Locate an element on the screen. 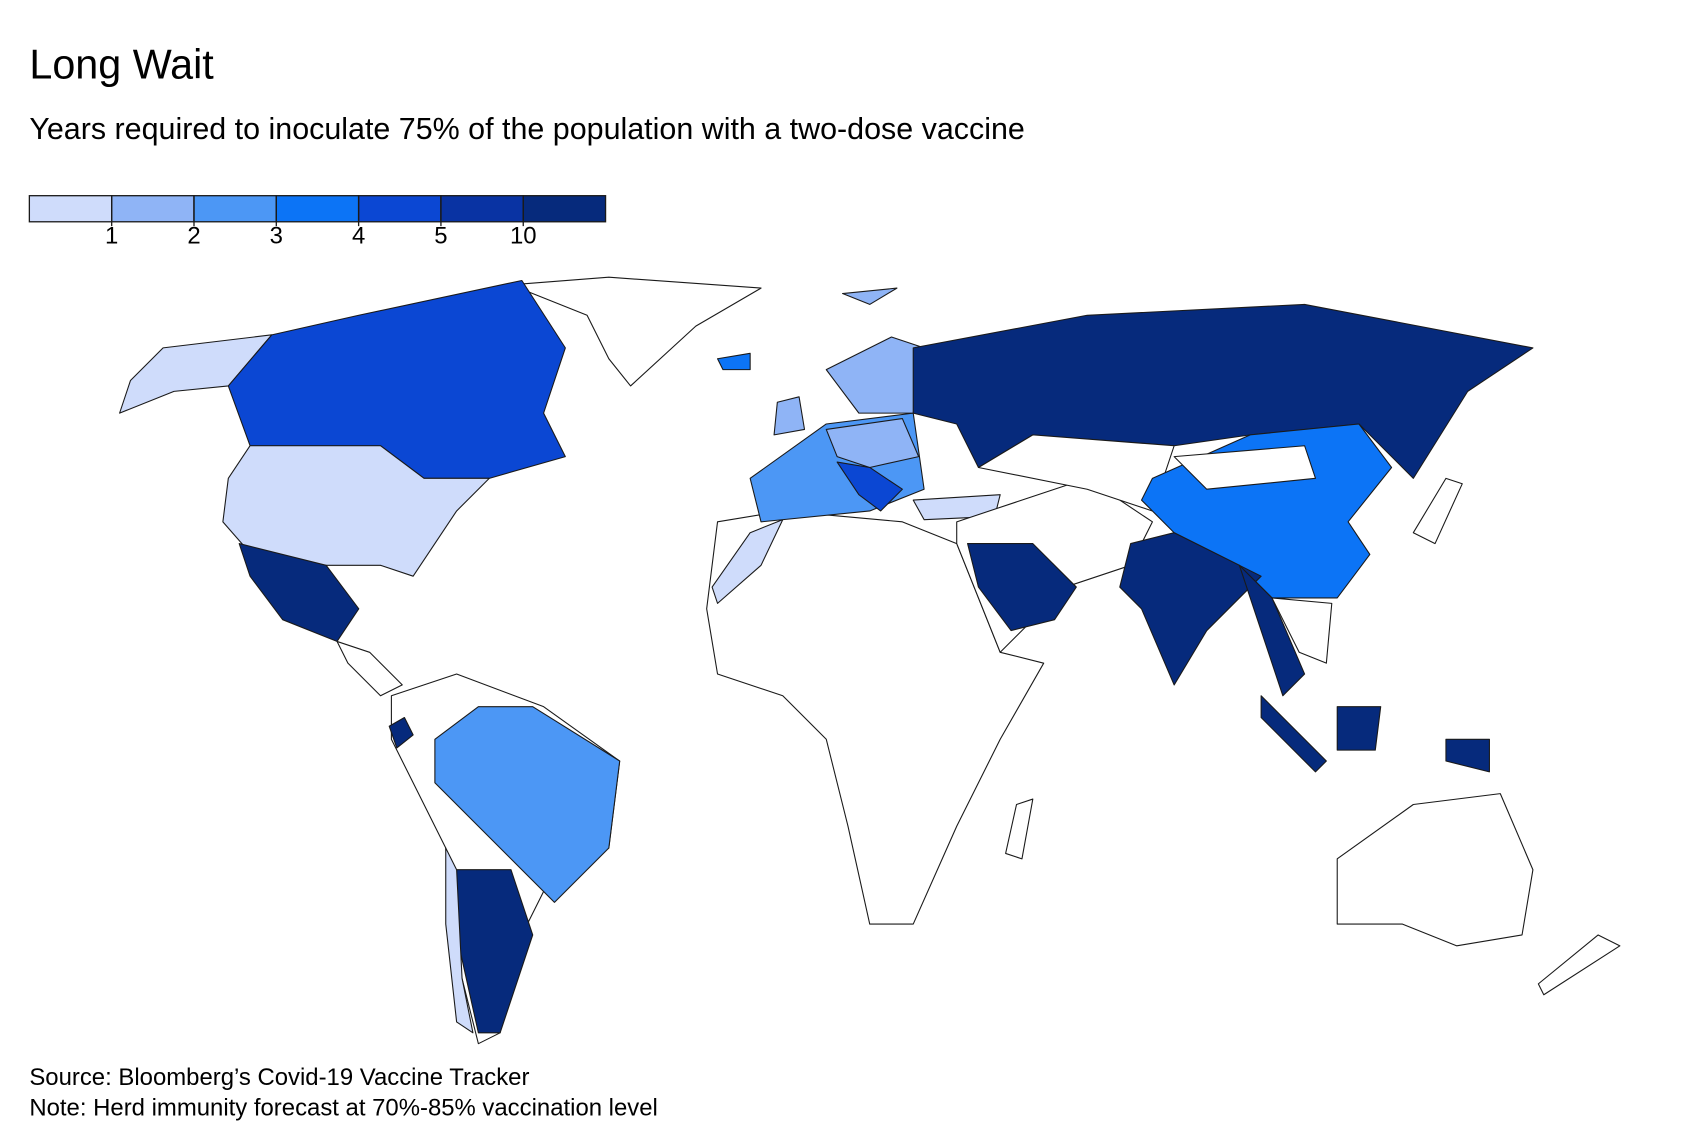 The width and height of the screenshot is (1696, 1140). legend: 1 2 3 4 5 10 is located at coordinates (317, 222).